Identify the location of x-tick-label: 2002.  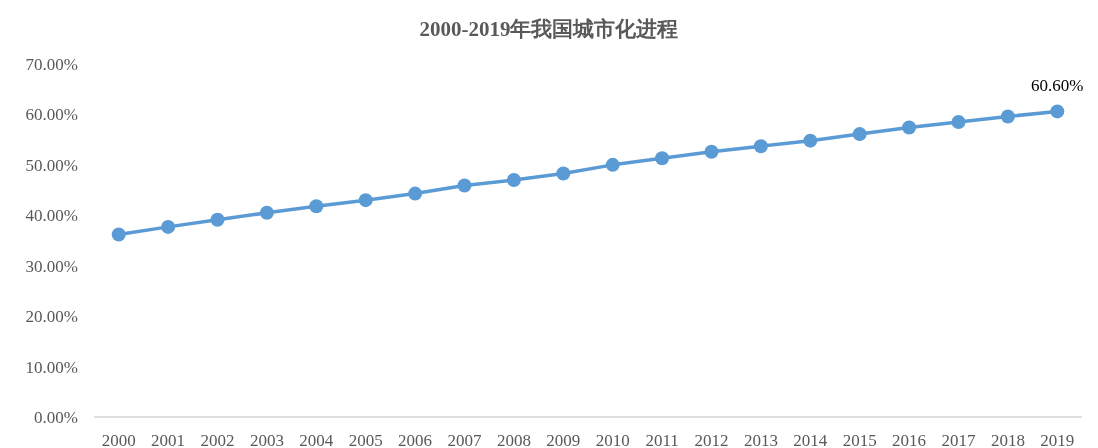
(217, 439).